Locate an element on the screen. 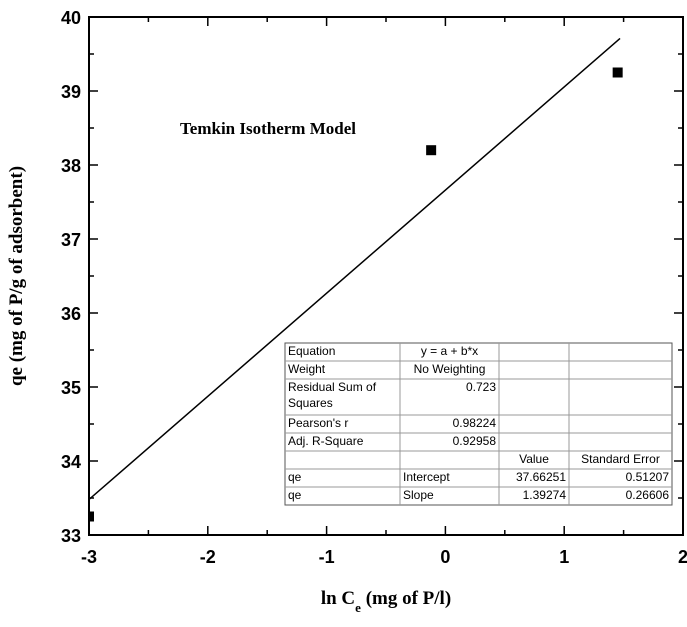 Image resolution: width=687 pixels, height=627 pixels. x-axis-label: ln Ce (mg of P/l) is located at coordinates (386, 601).